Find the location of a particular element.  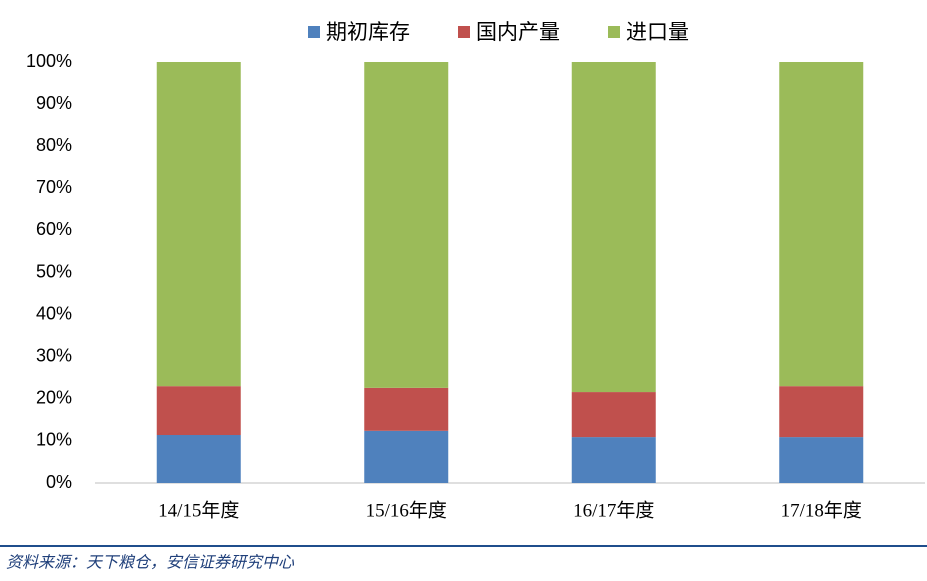

y-tick-label: 70% is located at coordinates (54, 187).